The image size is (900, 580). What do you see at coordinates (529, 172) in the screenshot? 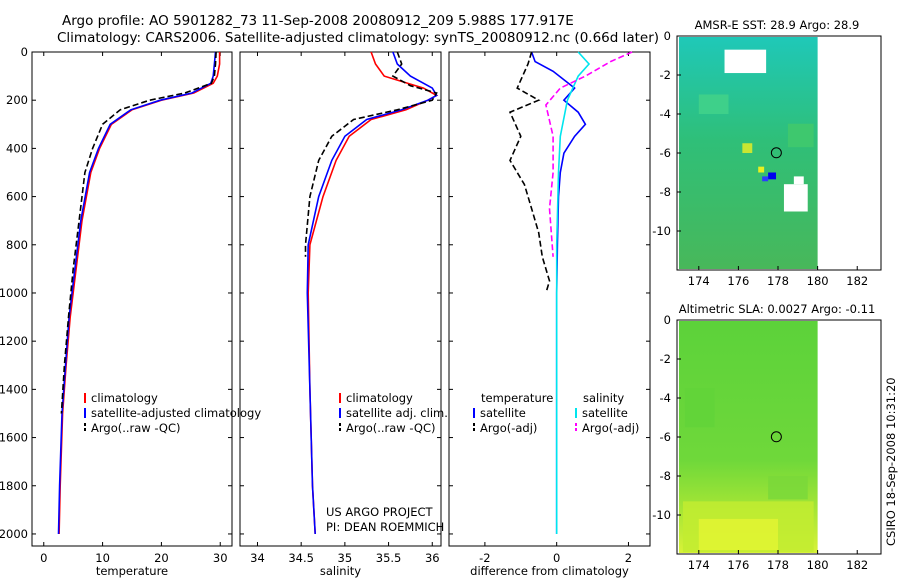
I see `difference-profile-series-temperature-argo-adj-` at bounding box center [529, 172].